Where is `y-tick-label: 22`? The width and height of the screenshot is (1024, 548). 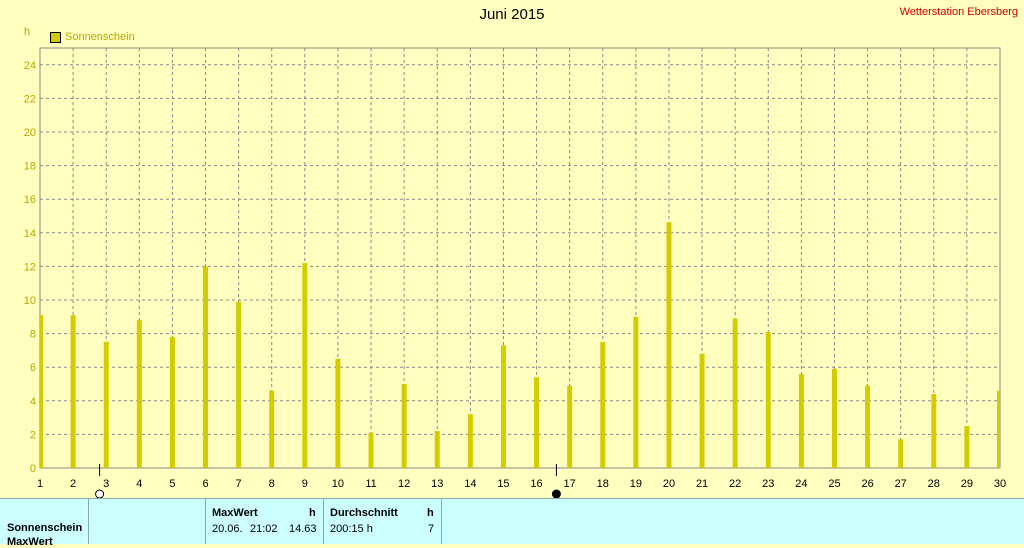
y-tick-label: 22 is located at coordinates (30, 99).